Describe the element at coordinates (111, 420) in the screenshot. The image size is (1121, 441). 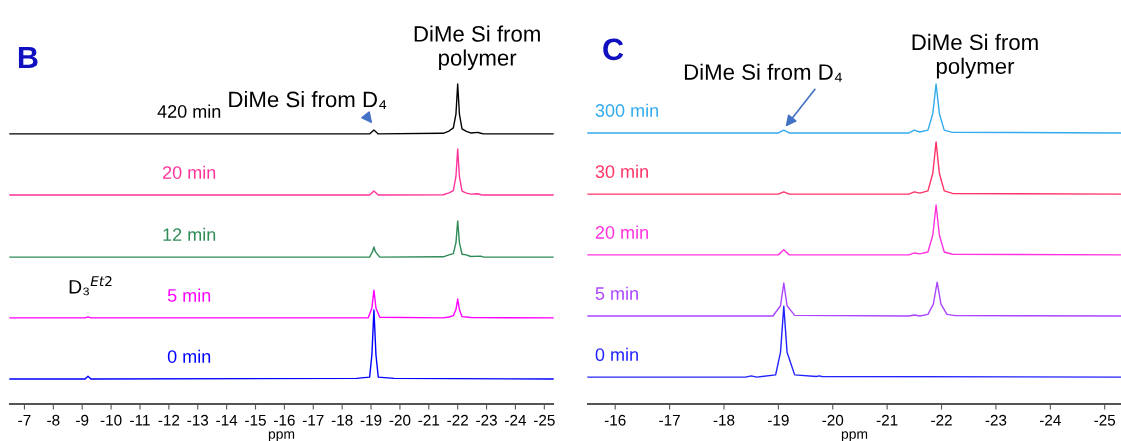
I see `x-tick-label: -10` at that location.